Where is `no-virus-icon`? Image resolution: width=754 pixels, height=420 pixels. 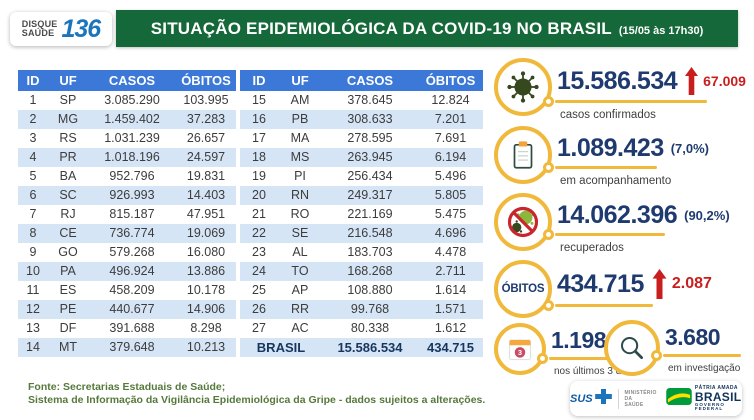
no-virus-icon is located at coordinates (523, 222).